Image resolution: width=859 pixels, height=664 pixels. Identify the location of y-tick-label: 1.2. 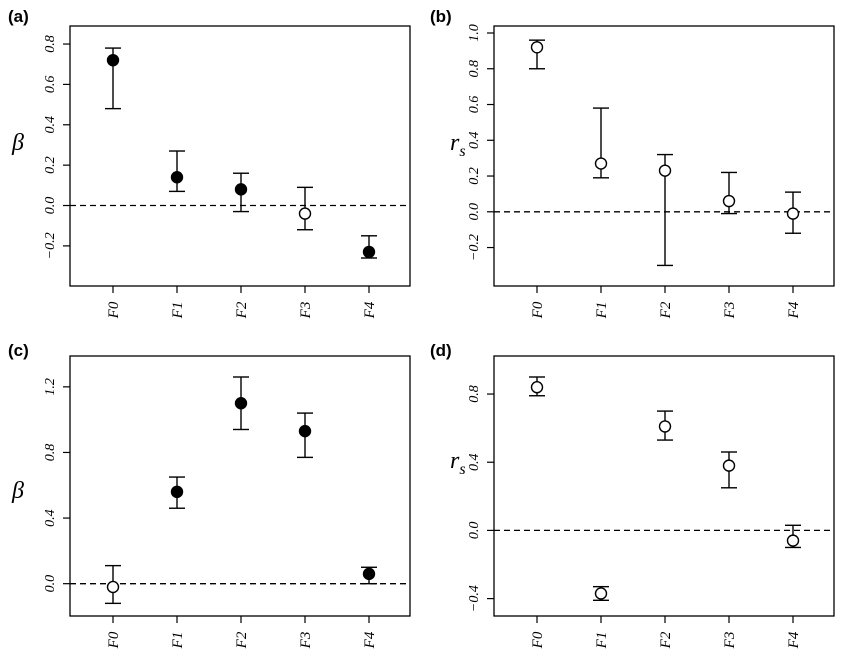
(50, 387).